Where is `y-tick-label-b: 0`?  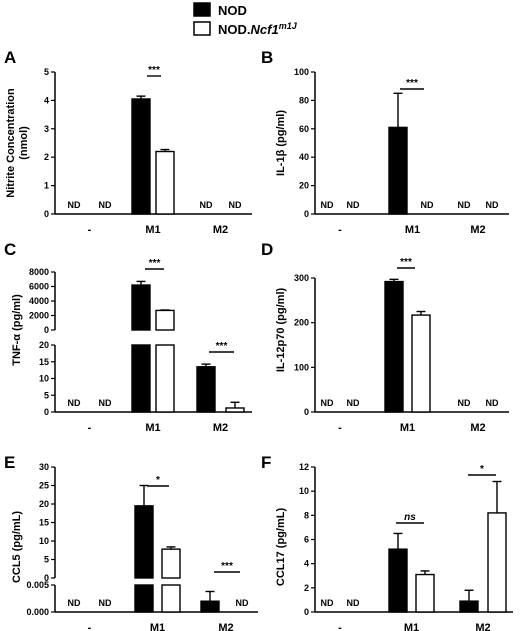 y-tick-label-b: 0 is located at coordinates (306, 214).